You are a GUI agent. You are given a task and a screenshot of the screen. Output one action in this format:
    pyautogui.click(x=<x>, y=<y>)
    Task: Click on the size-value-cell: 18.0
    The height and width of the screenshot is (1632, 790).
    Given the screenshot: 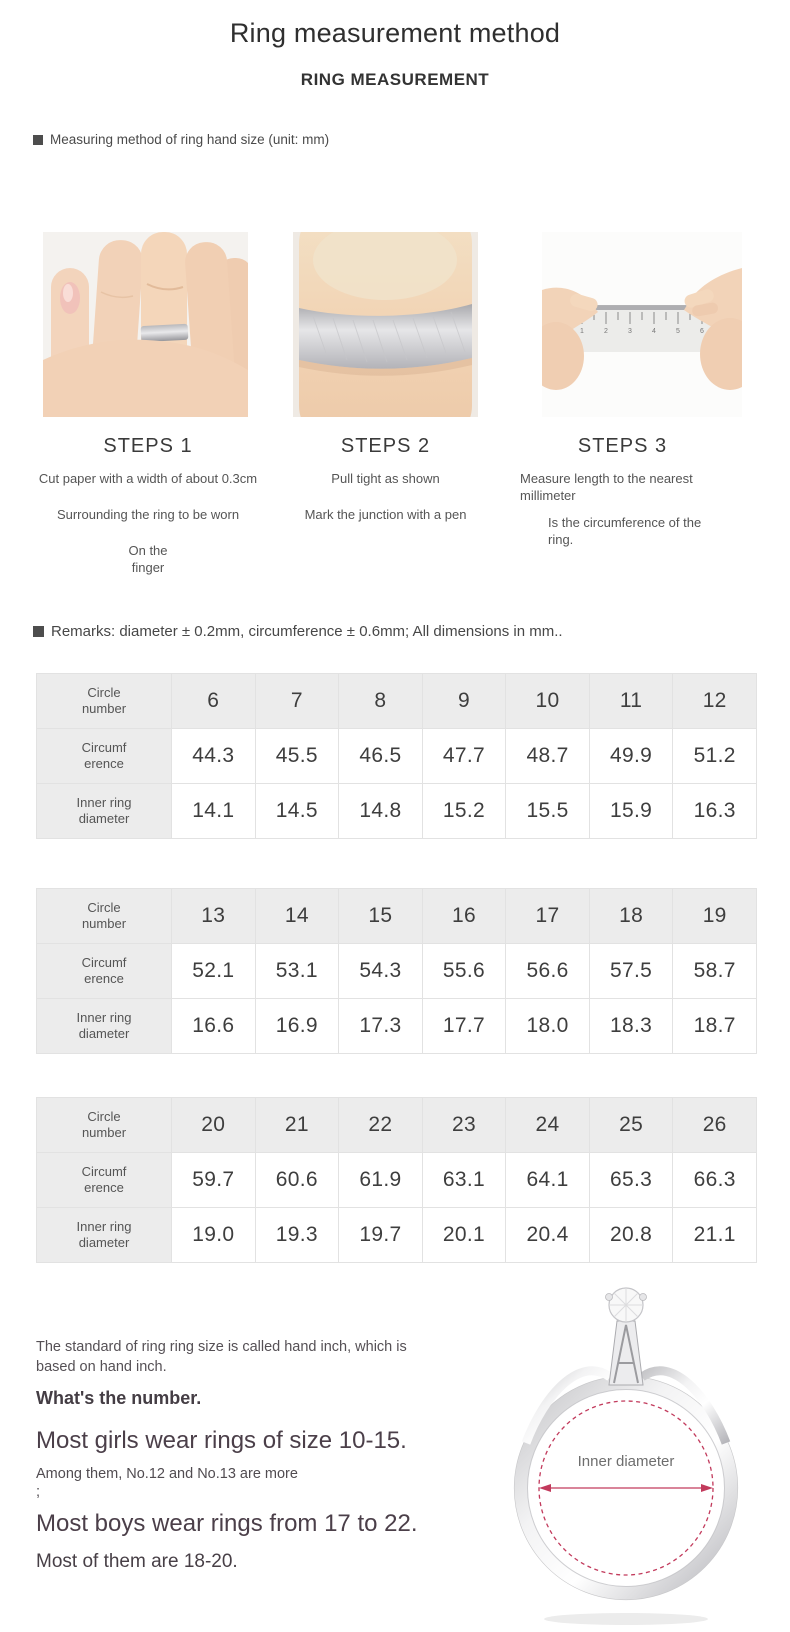 What is the action you would take?
    pyautogui.click(x=547, y=1026)
    